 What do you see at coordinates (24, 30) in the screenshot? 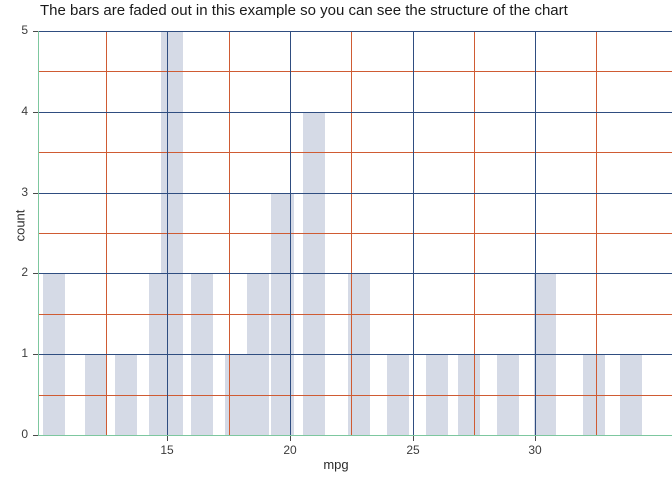
I see `y-axis-tick-label: 5` at bounding box center [24, 30].